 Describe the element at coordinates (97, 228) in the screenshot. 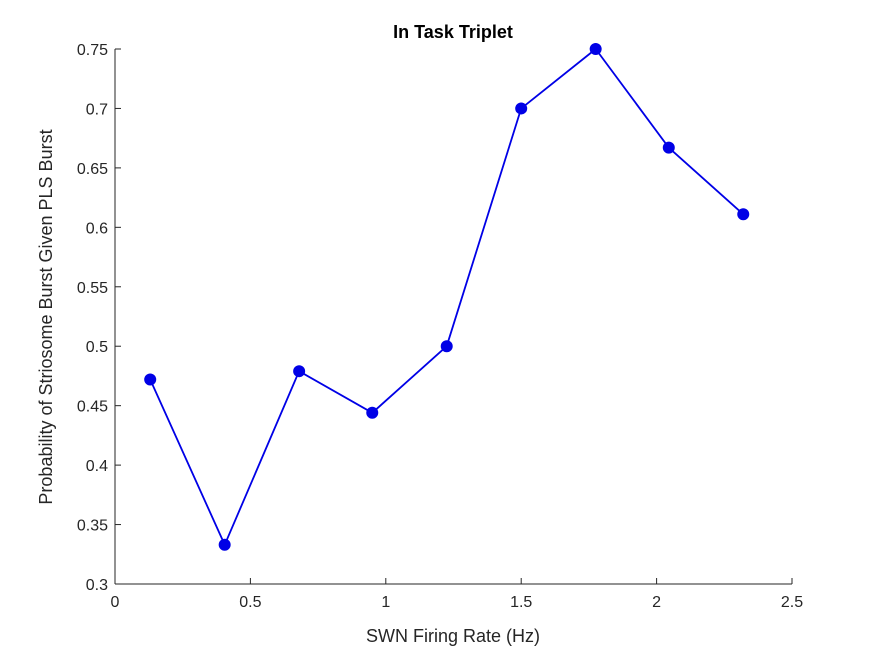

I see `y-tick-label: 0.6` at that location.